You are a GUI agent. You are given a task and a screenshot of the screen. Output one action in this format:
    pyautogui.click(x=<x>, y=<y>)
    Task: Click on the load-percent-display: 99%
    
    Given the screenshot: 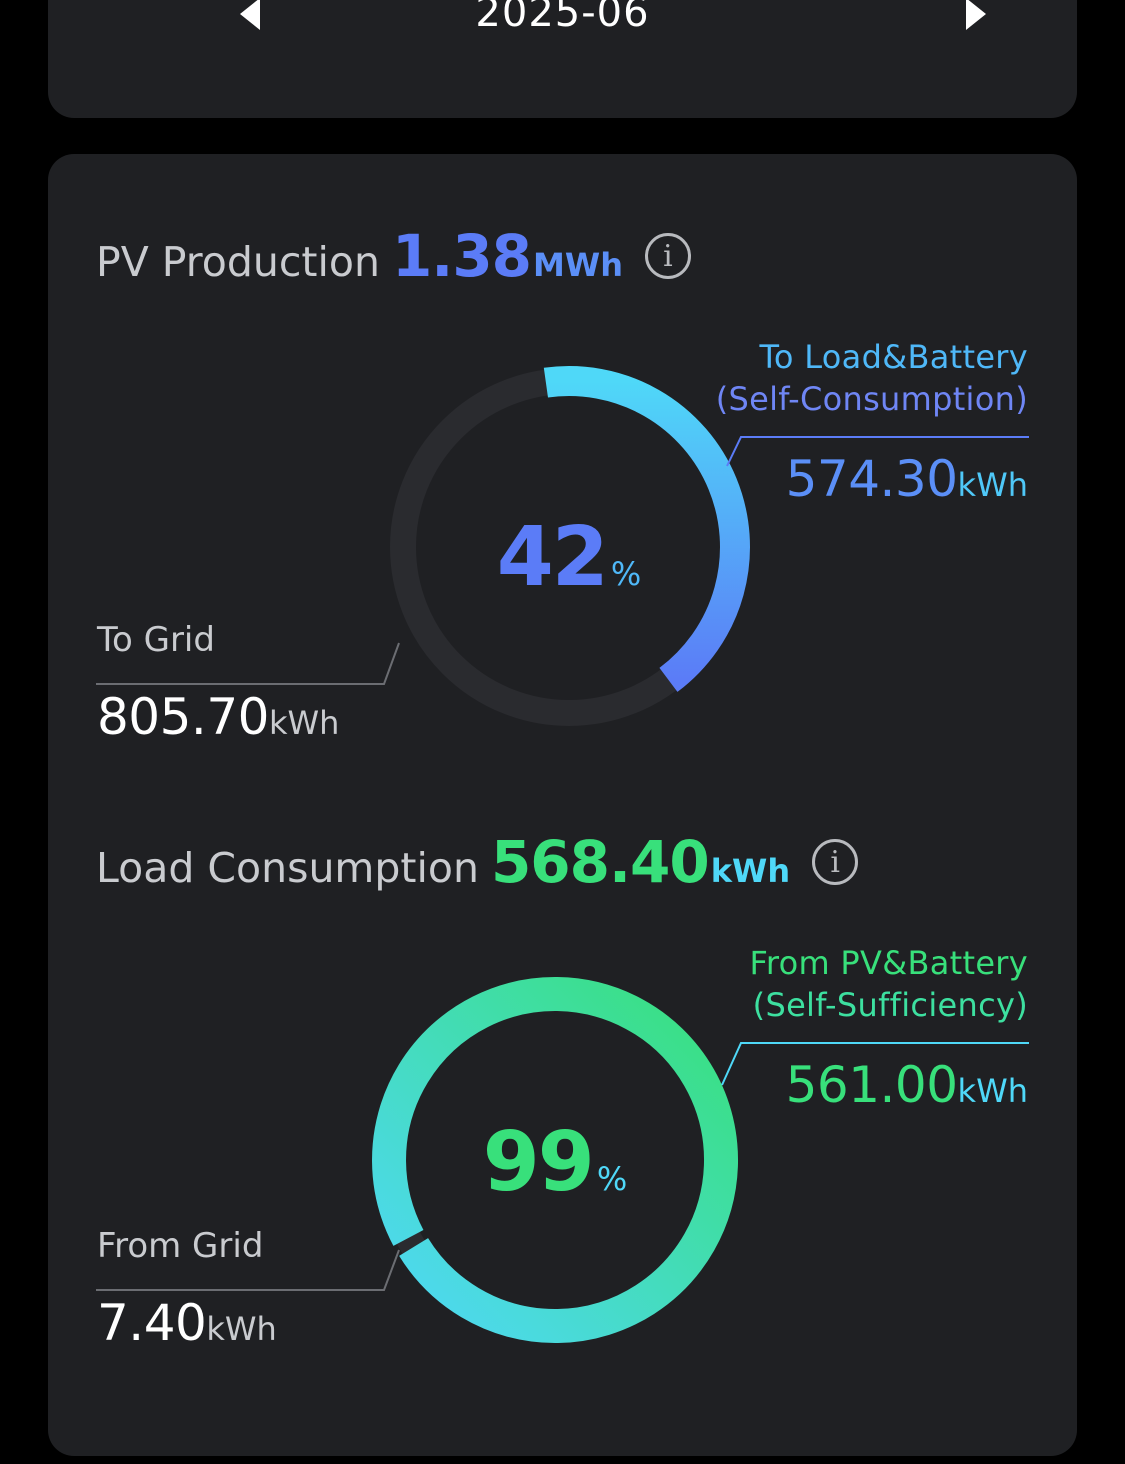 What is the action you would take?
    pyautogui.click(x=555, y=1162)
    